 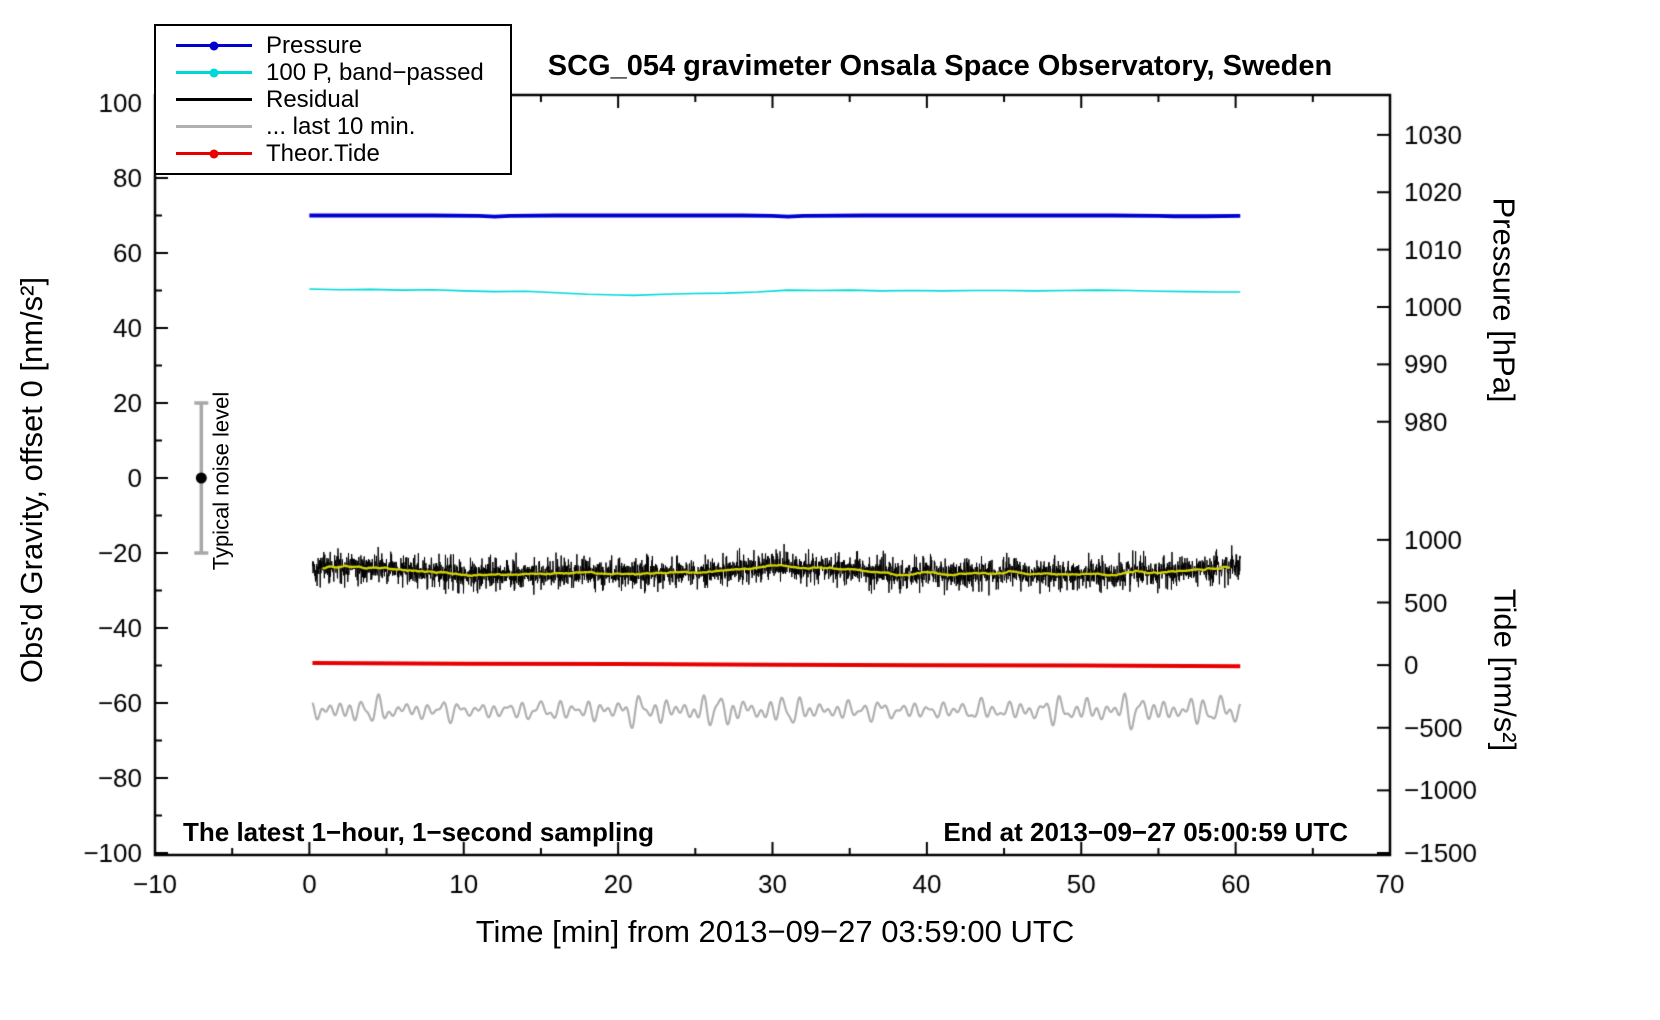 What do you see at coordinates (775, 931) in the screenshot?
I see `x-axis-label: Time [min] from 2013−09−27 03:59:00 UTC` at bounding box center [775, 931].